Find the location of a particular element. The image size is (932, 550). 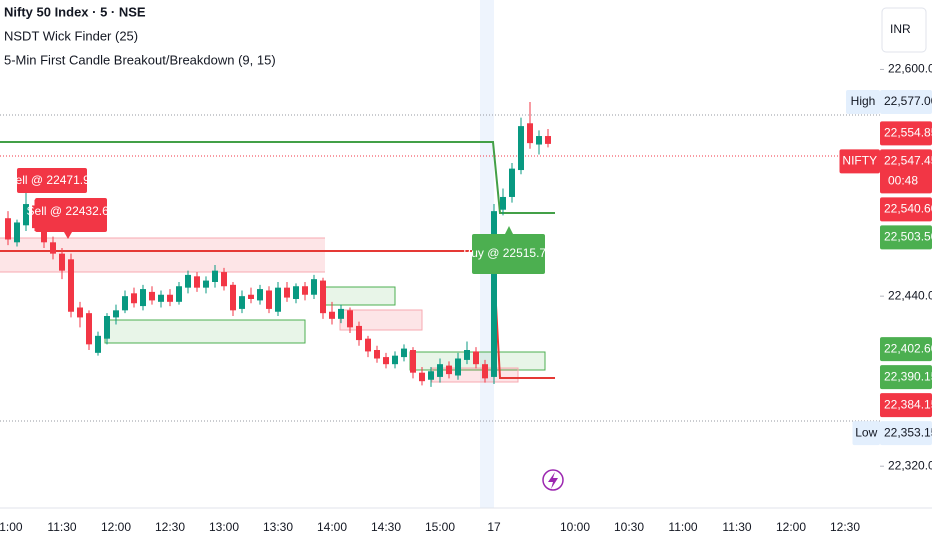

alert-icon is located at coordinates (553, 480).